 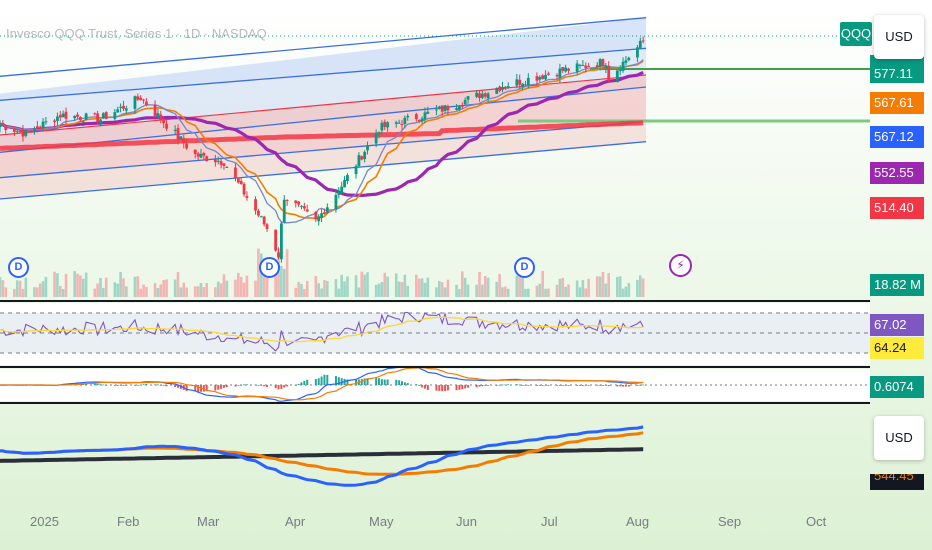 I want to click on price-tag-purple: 552.55, so click(x=897, y=173).